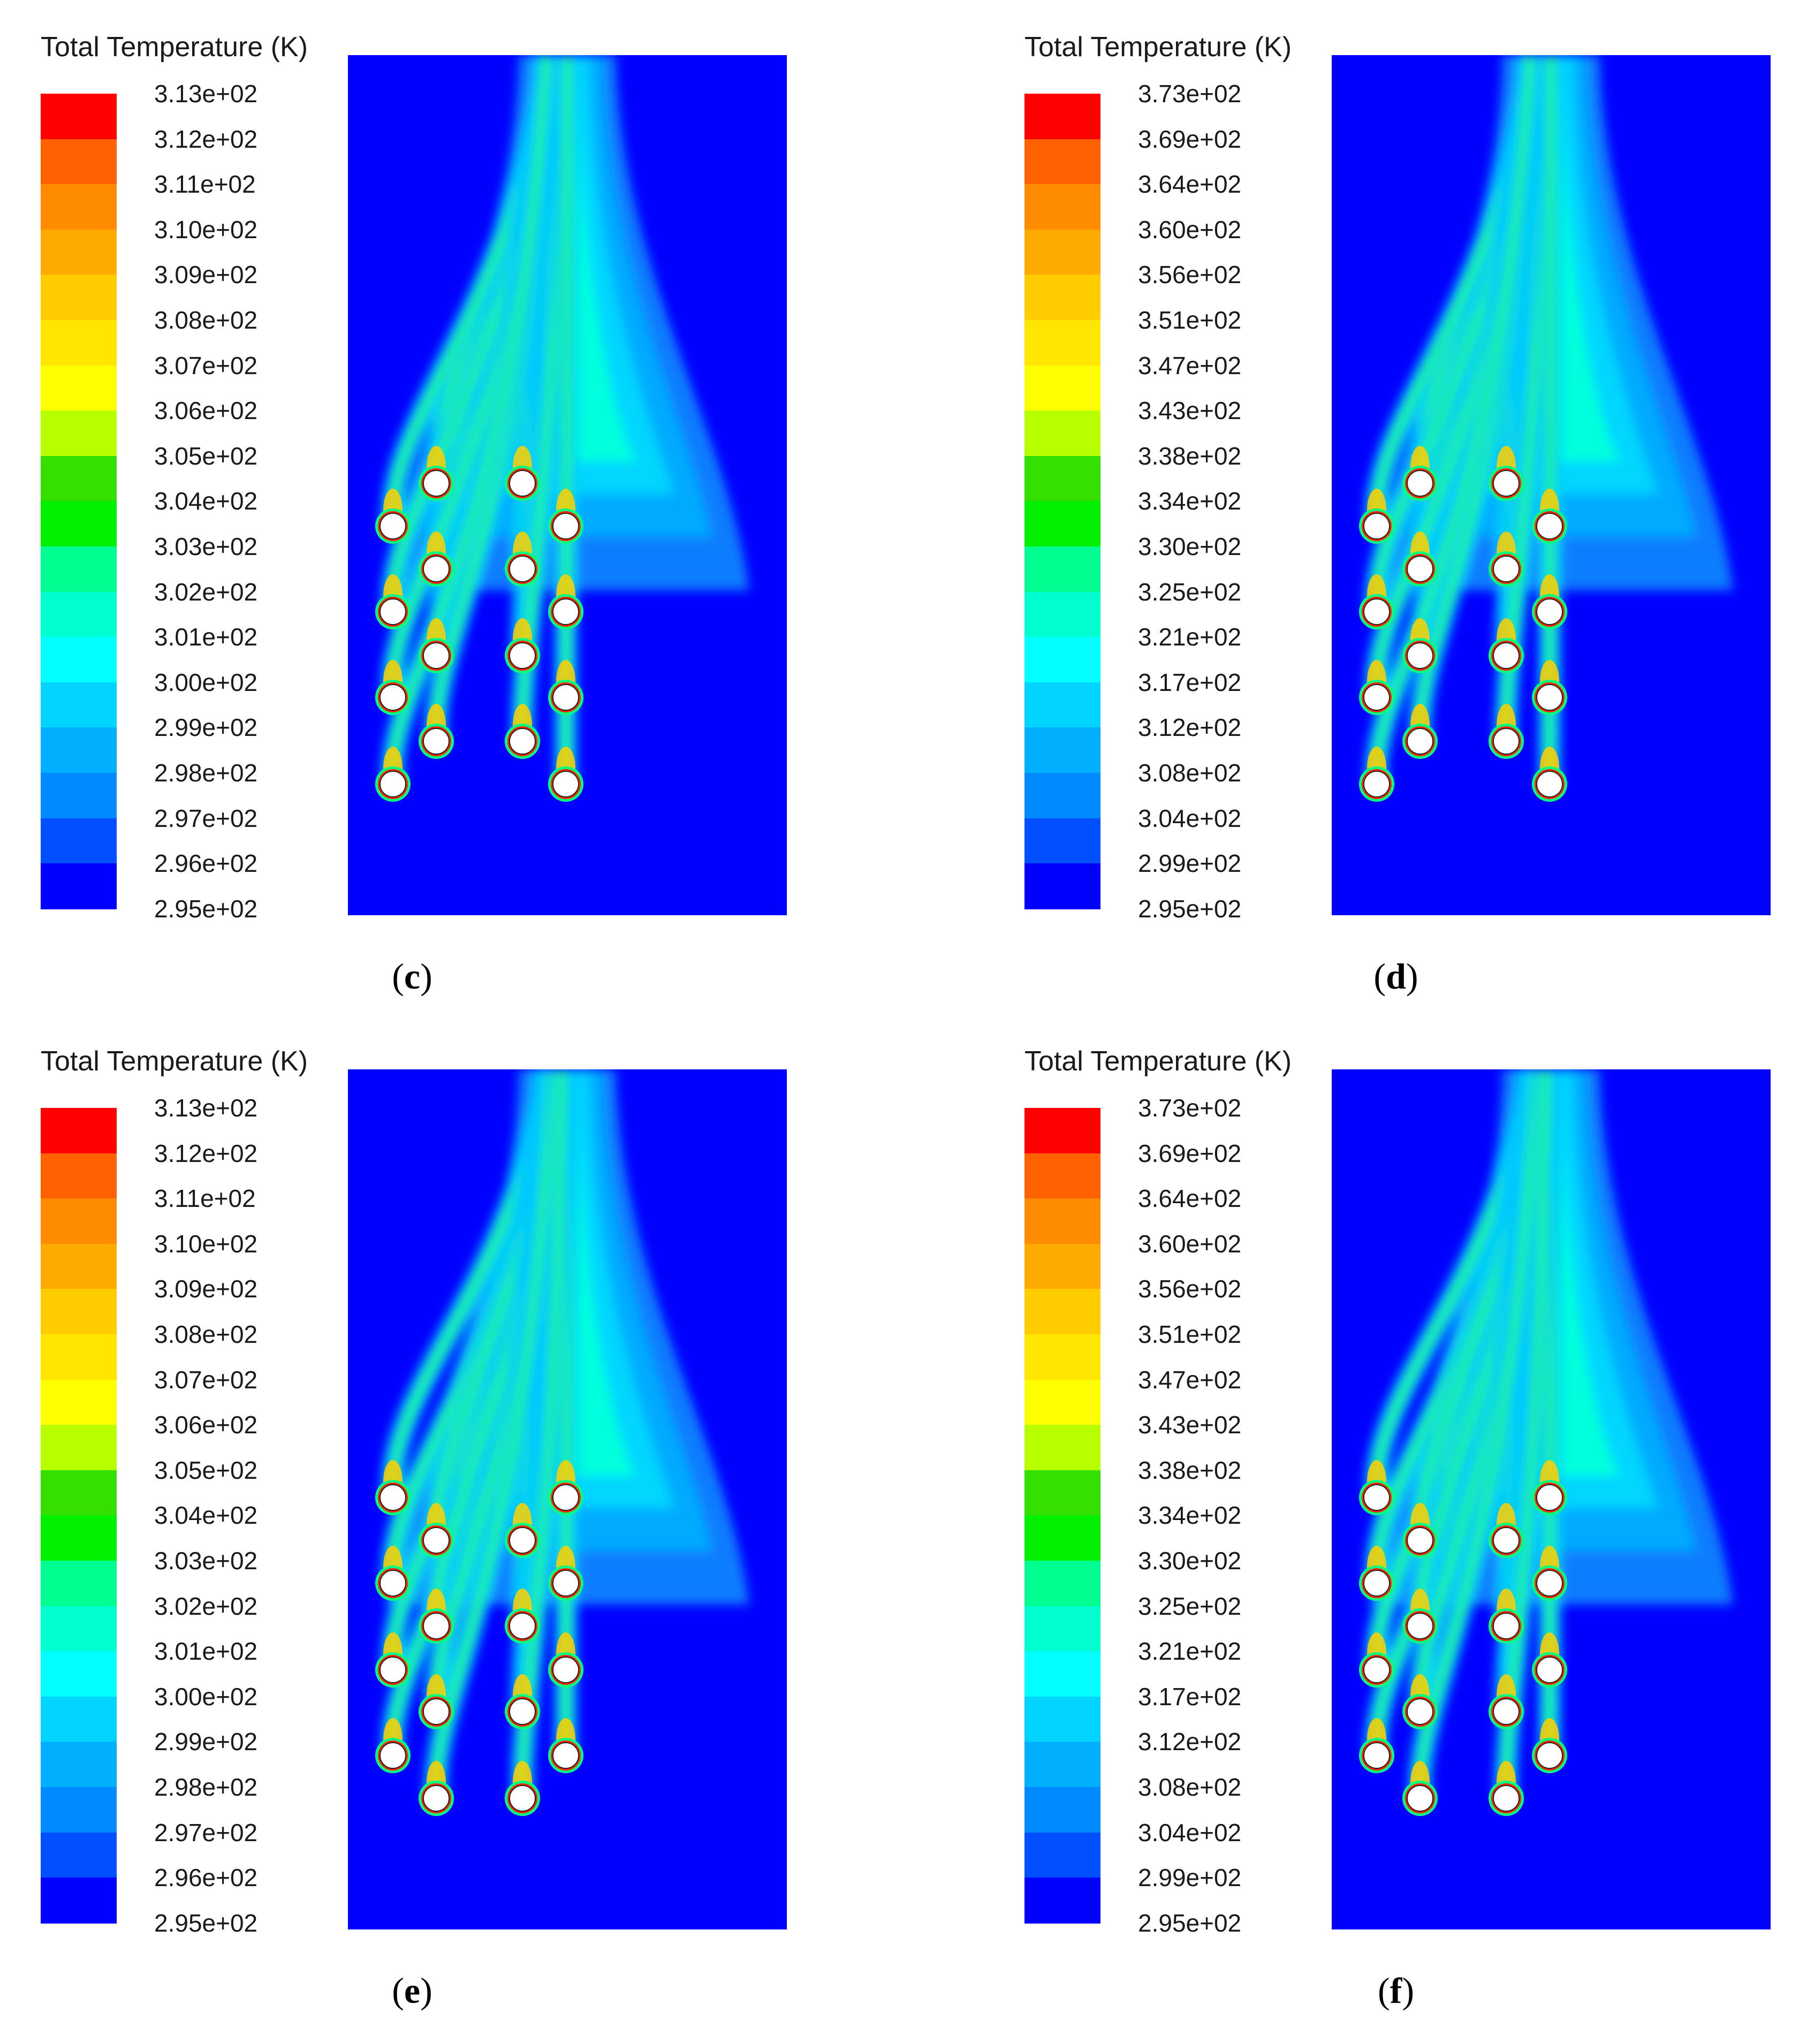 The width and height of the screenshot is (1799, 2044). Describe the element at coordinates (568, 1499) in the screenshot. I see `temperature-contour-plot` at that location.